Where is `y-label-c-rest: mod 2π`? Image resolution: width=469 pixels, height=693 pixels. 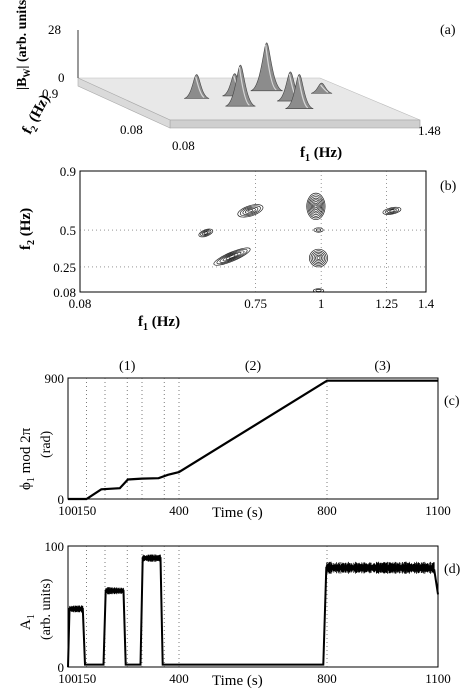 y-label-c-rest: mod 2π is located at coordinates (26, 452).